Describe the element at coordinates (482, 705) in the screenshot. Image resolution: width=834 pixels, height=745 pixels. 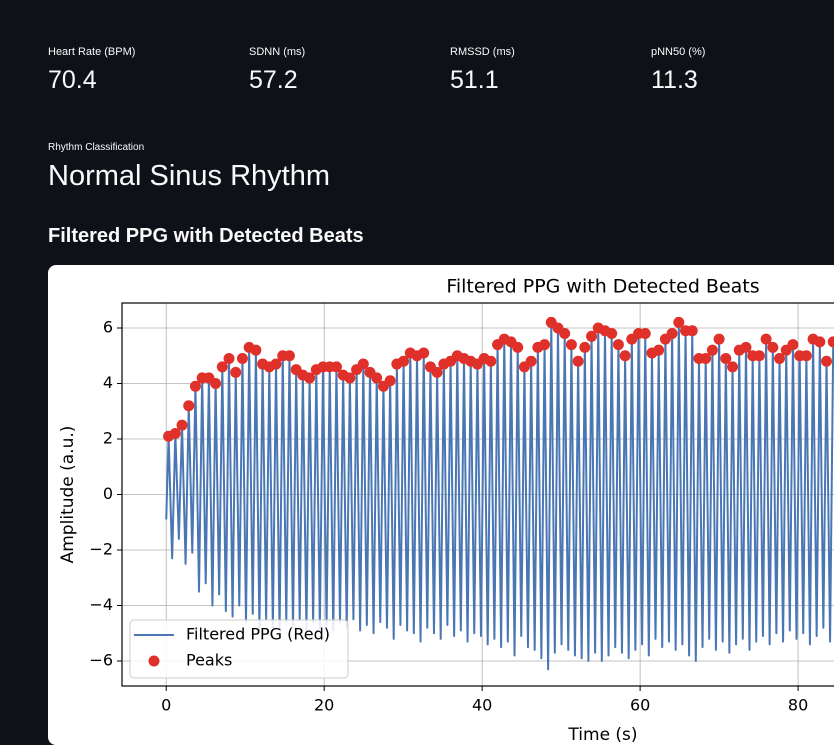
I see `x-tick-label: 40` at that location.